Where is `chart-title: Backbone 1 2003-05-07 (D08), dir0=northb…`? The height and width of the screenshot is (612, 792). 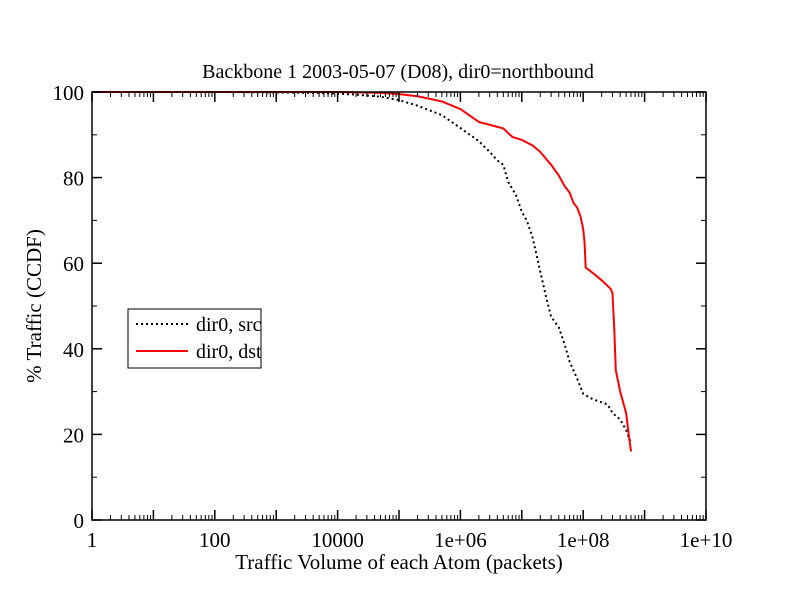
chart-title: Backbone 1 2003-05-07 (D08), dir0=northb… is located at coordinates (398, 72).